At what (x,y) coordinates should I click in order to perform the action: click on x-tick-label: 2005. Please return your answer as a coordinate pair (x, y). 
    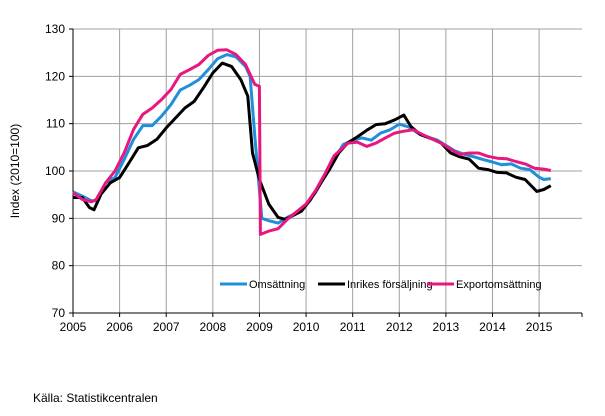
    Looking at the image, I should click on (73, 327).